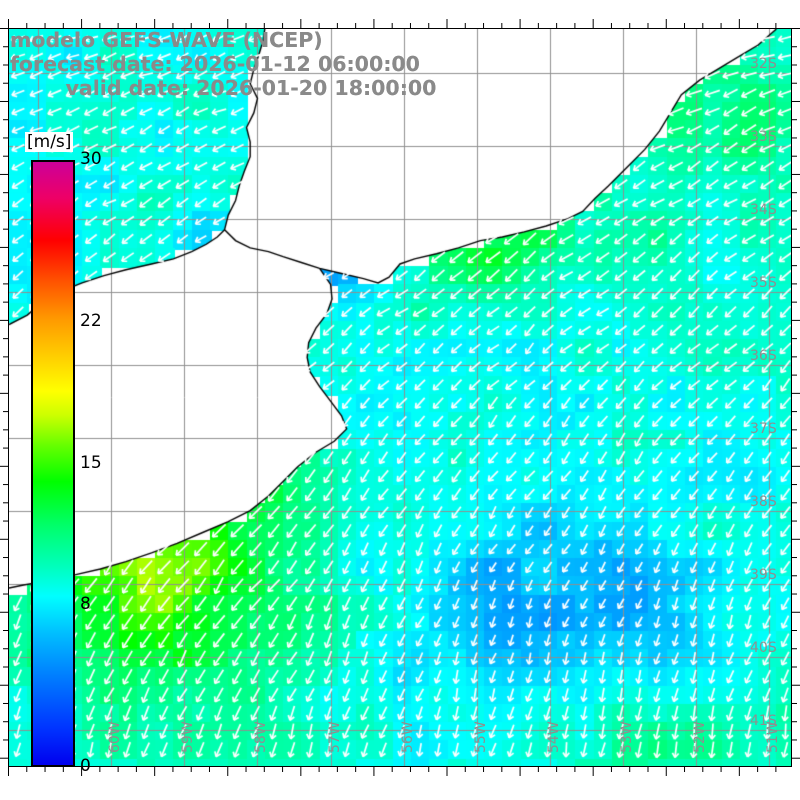 The width and height of the screenshot is (800, 800). What do you see at coordinates (91, 159) in the screenshot?
I see `colorbar-tick-30: 30` at bounding box center [91, 159].